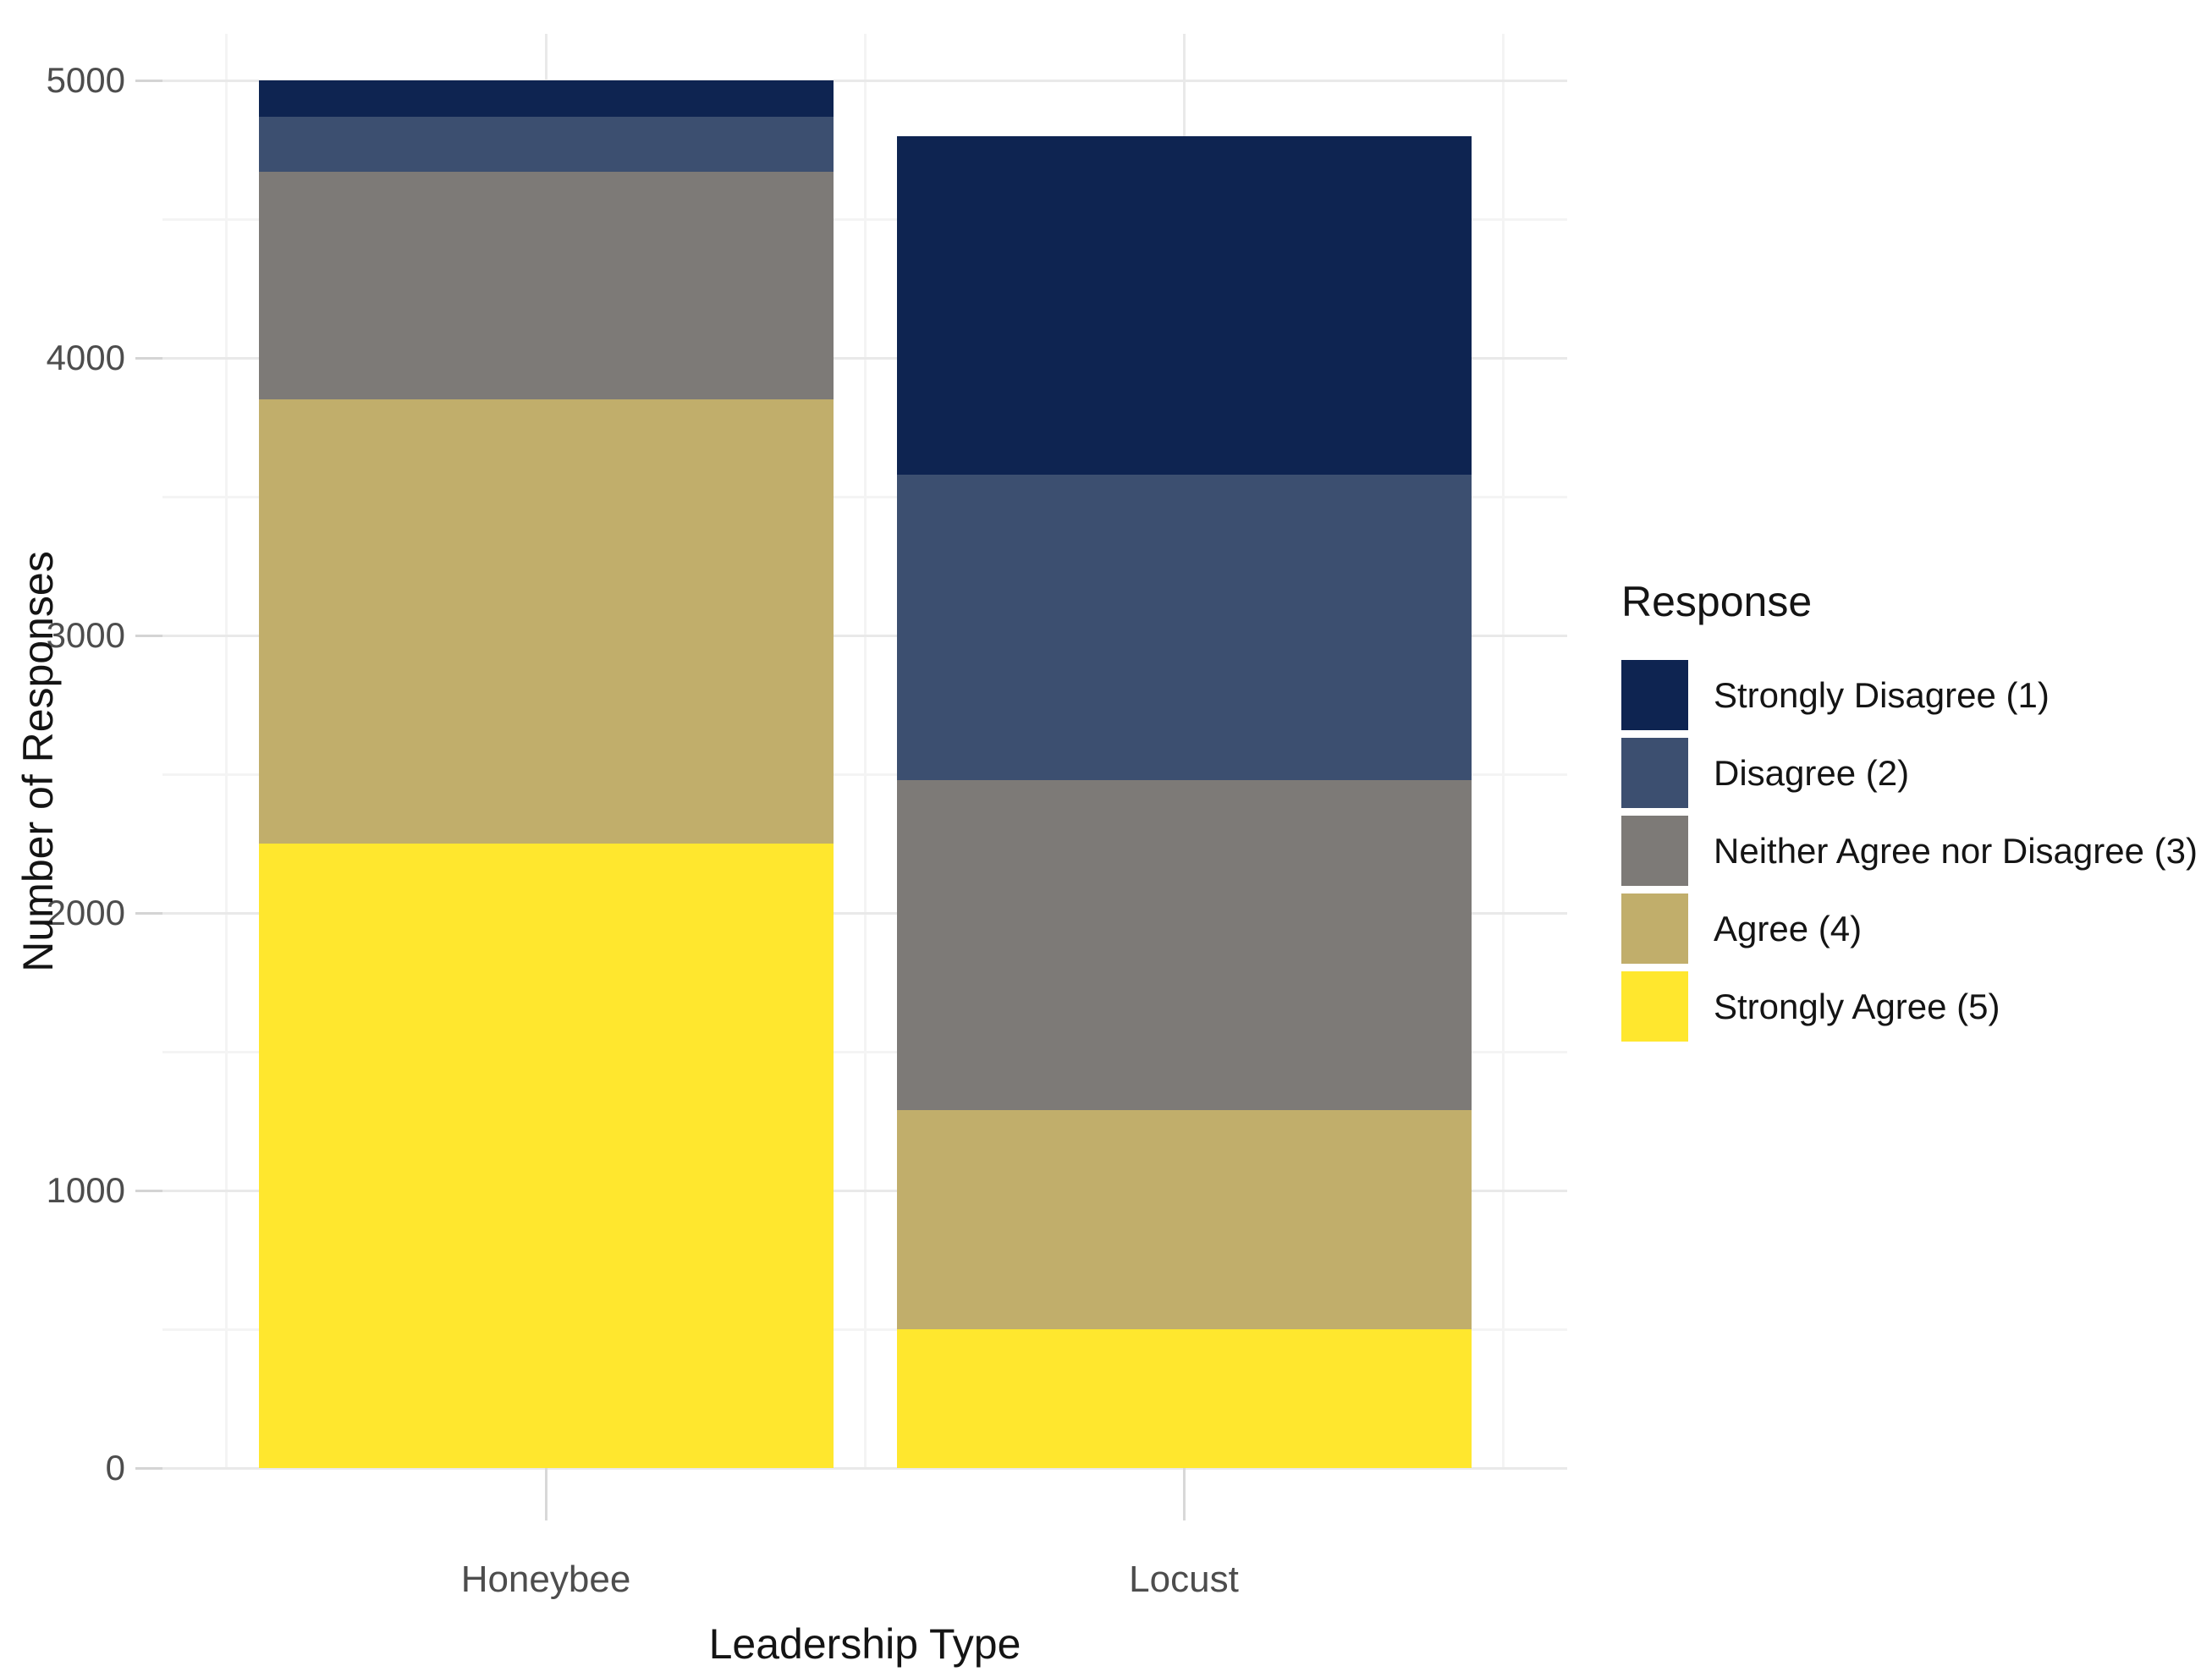 This screenshot has width=2212, height=1677. What do you see at coordinates (85, 80) in the screenshot?
I see `y-tick-label-5000: 5000` at bounding box center [85, 80].